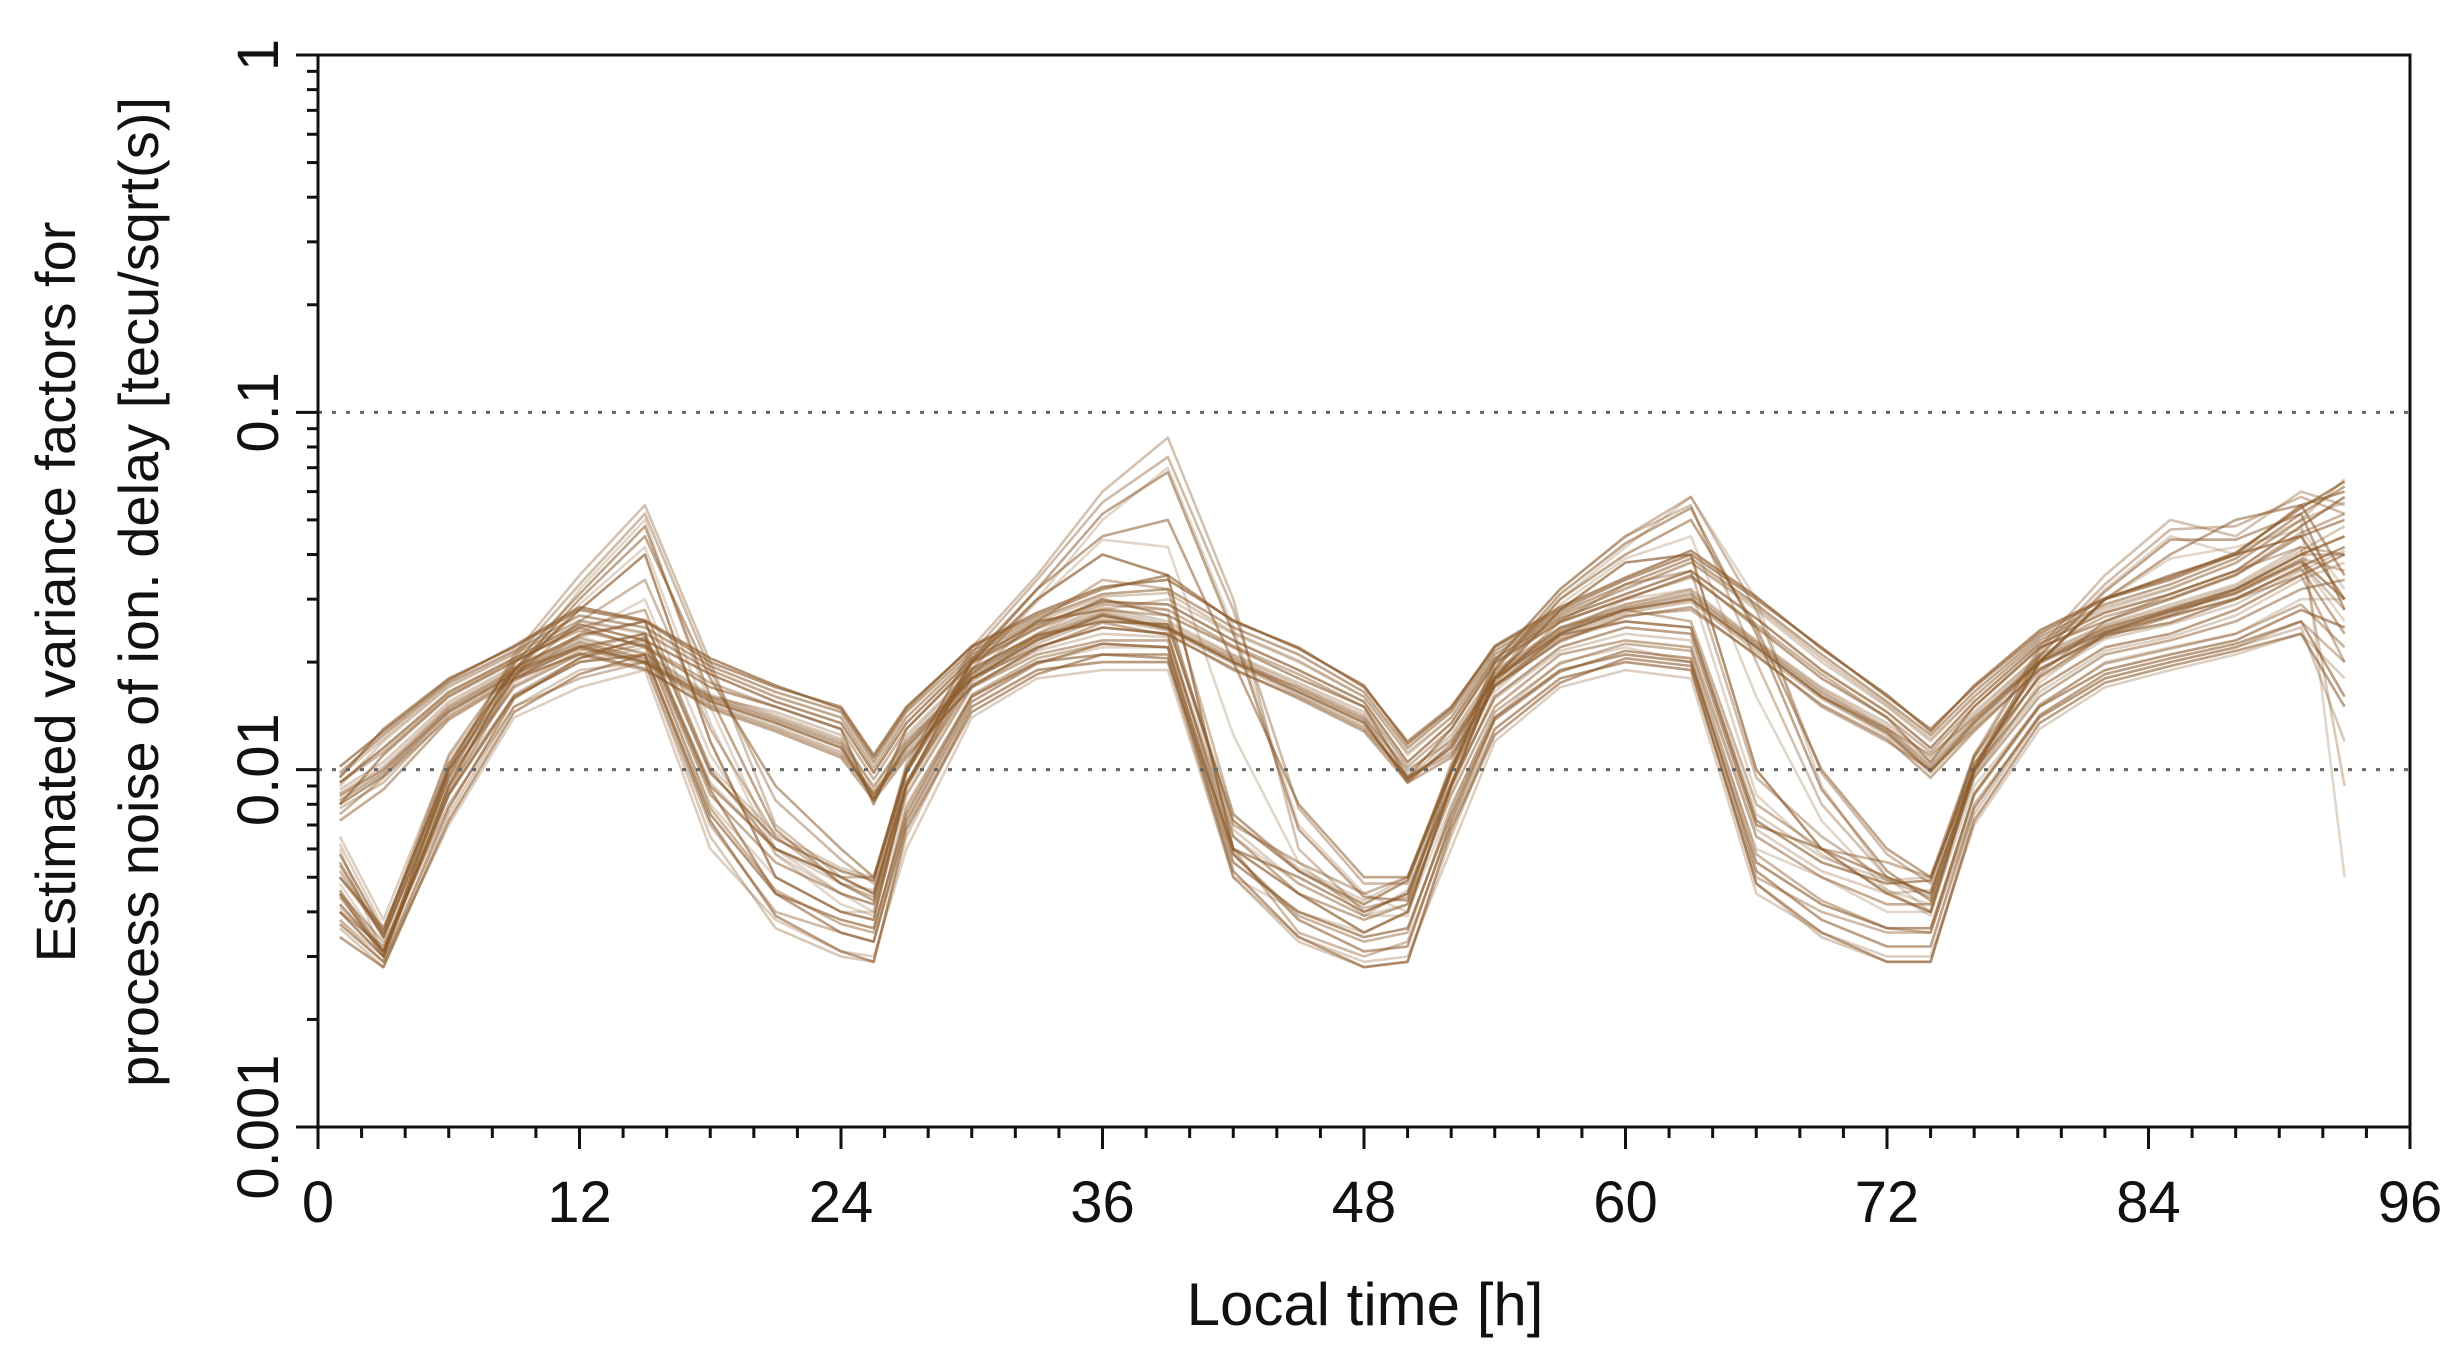 Image resolution: width=2460 pixels, height=1367 pixels. I want to click on x-tick-label: 0, so click(318, 1202).